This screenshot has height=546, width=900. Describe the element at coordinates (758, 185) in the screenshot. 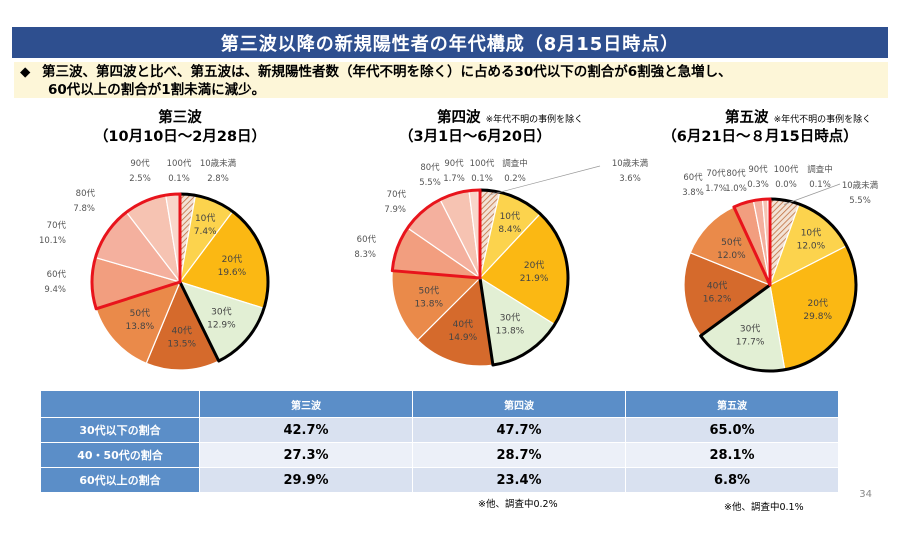

I see `slice-value-label: 0.3%` at that location.